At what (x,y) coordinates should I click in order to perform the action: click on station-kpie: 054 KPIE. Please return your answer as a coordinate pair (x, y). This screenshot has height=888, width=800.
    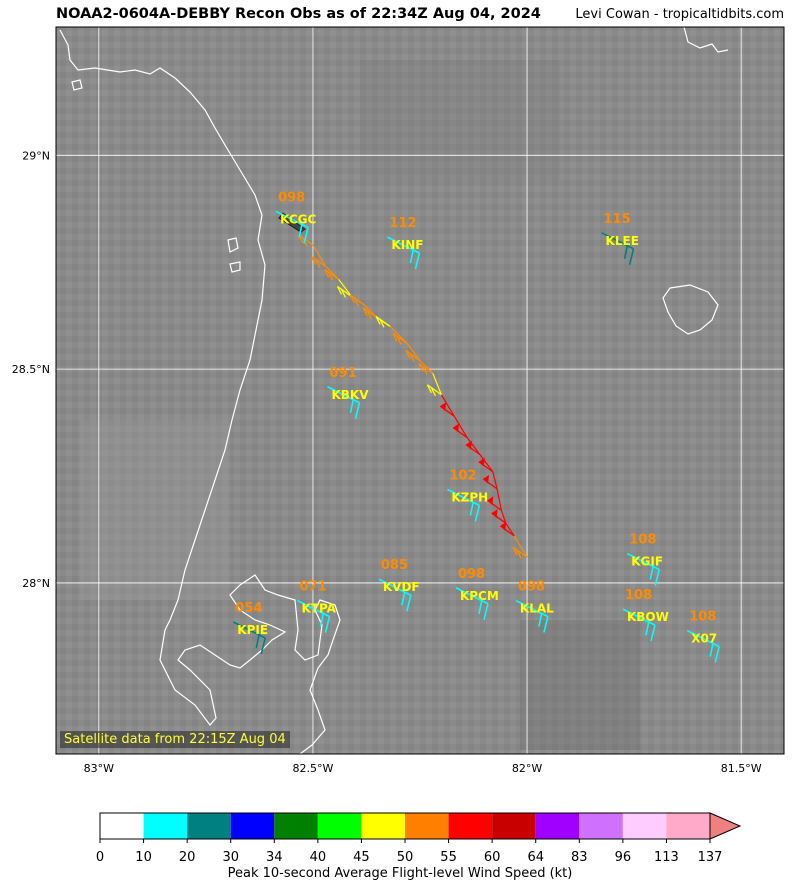
    Looking at the image, I should click on (250, 628).